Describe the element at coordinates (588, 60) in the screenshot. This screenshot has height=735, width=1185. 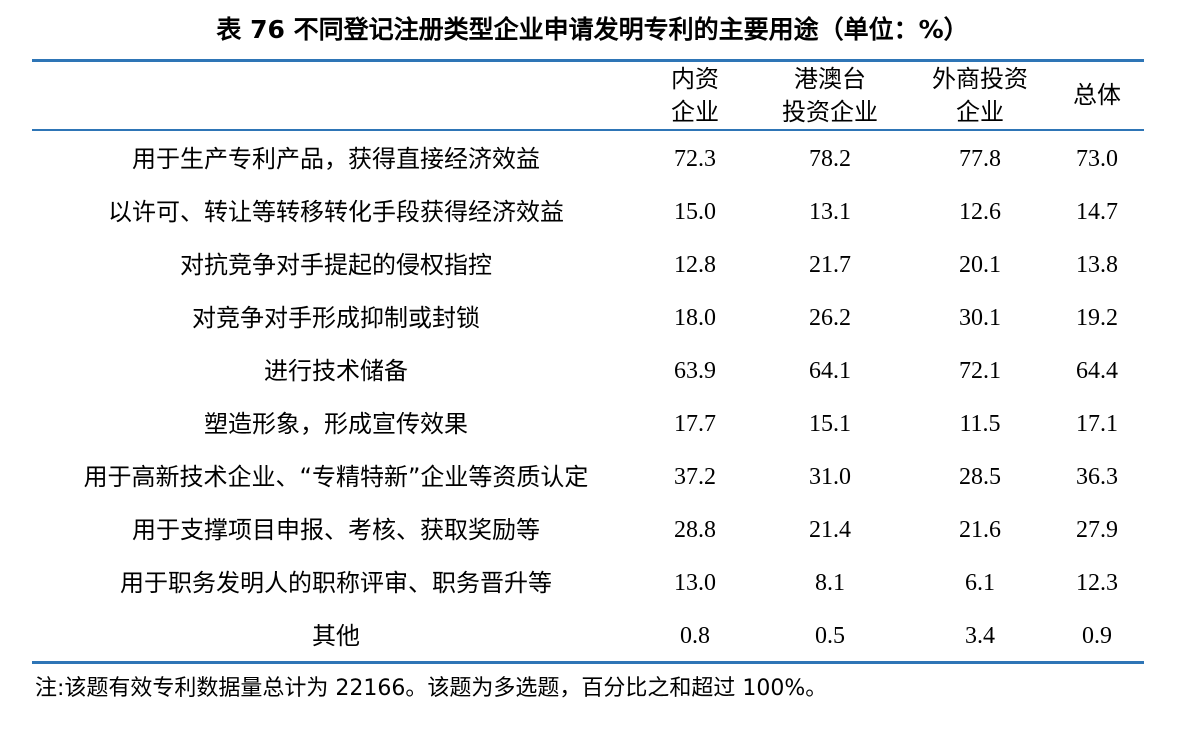
I see `top-rule` at that location.